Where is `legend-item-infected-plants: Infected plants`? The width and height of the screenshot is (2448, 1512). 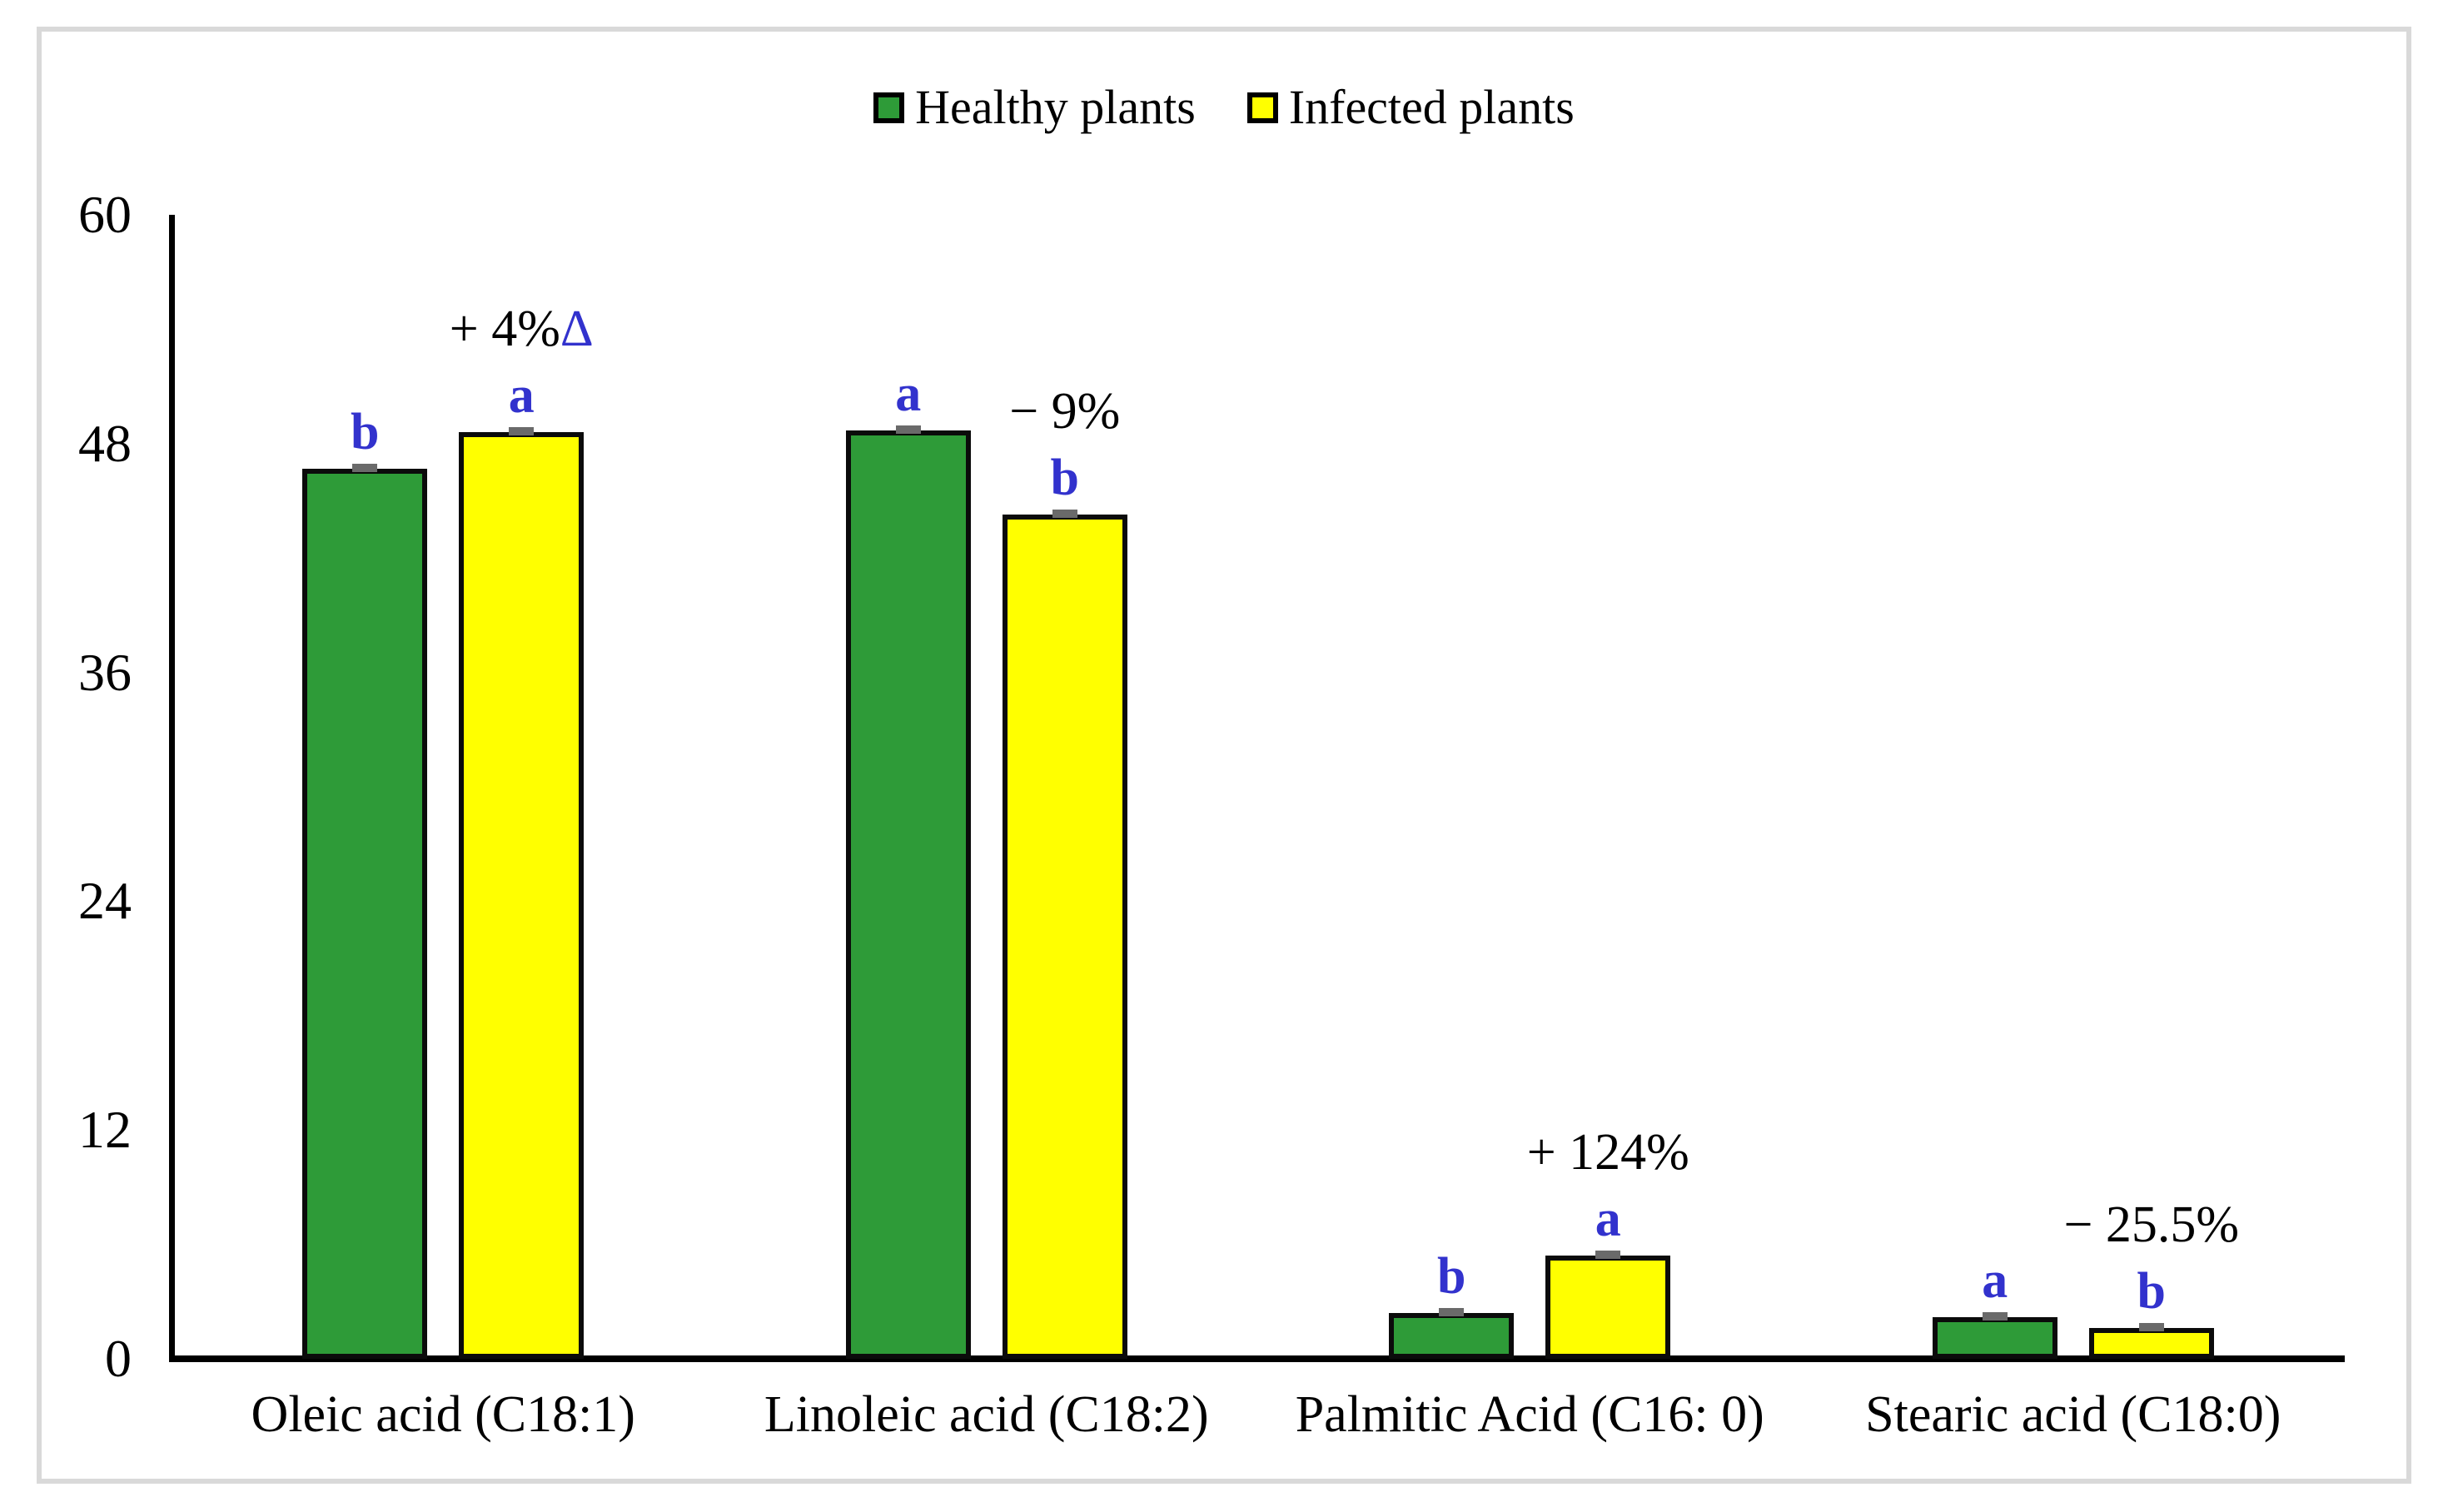
legend-item-infected-plants: Infected plants is located at coordinates (1410, 107).